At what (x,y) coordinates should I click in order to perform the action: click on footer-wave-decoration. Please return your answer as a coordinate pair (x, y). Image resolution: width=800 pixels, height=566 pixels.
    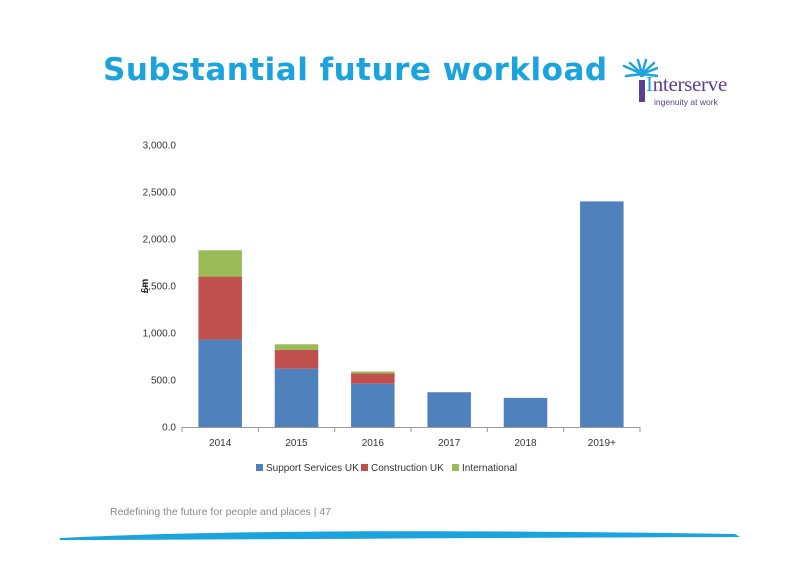
    Looking at the image, I should click on (400, 535).